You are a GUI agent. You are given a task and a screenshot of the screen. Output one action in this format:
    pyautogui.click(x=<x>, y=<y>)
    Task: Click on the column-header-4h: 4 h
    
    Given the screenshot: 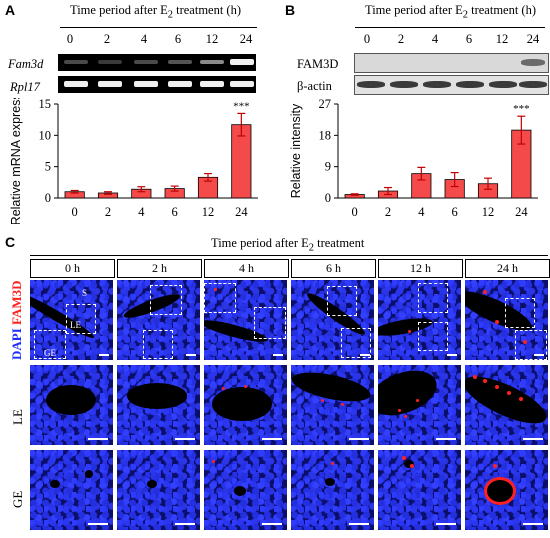 What is the action you would take?
    pyautogui.click(x=246, y=268)
    